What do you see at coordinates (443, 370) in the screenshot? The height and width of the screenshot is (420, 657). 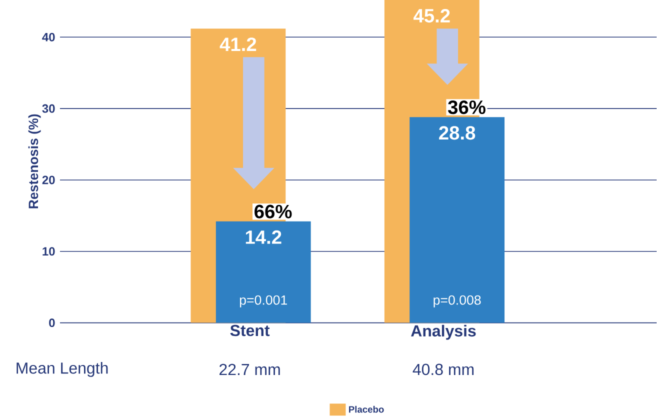 I see `text: 40.8 mm` at bounding box center [443, 370].